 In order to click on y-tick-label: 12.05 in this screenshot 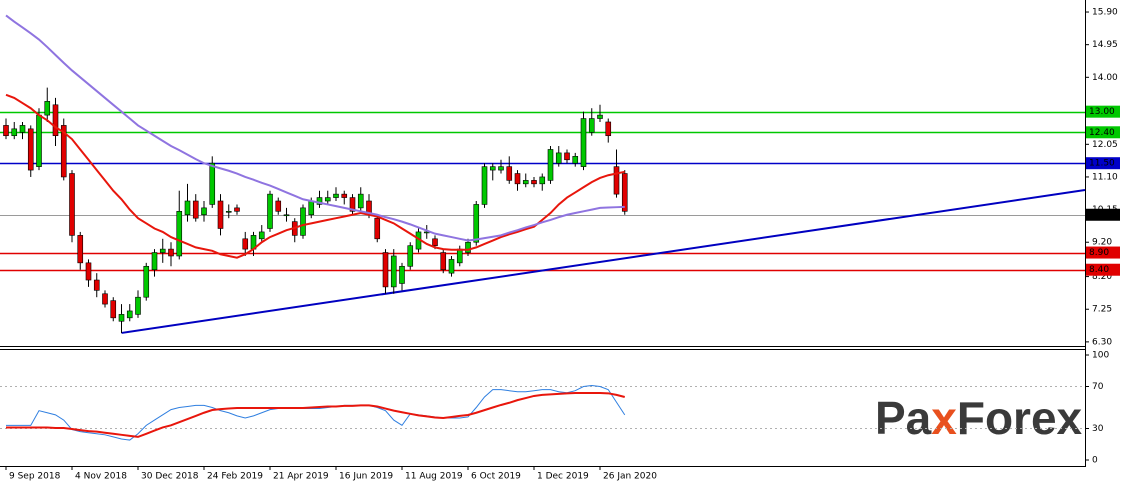, I will do `click(1105, 145)`.